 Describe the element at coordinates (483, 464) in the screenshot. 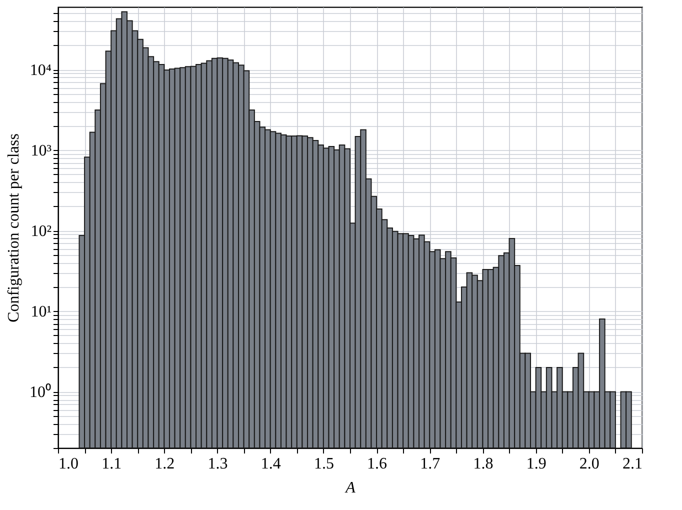

I see `x-tick-label: 1.8` at that location.